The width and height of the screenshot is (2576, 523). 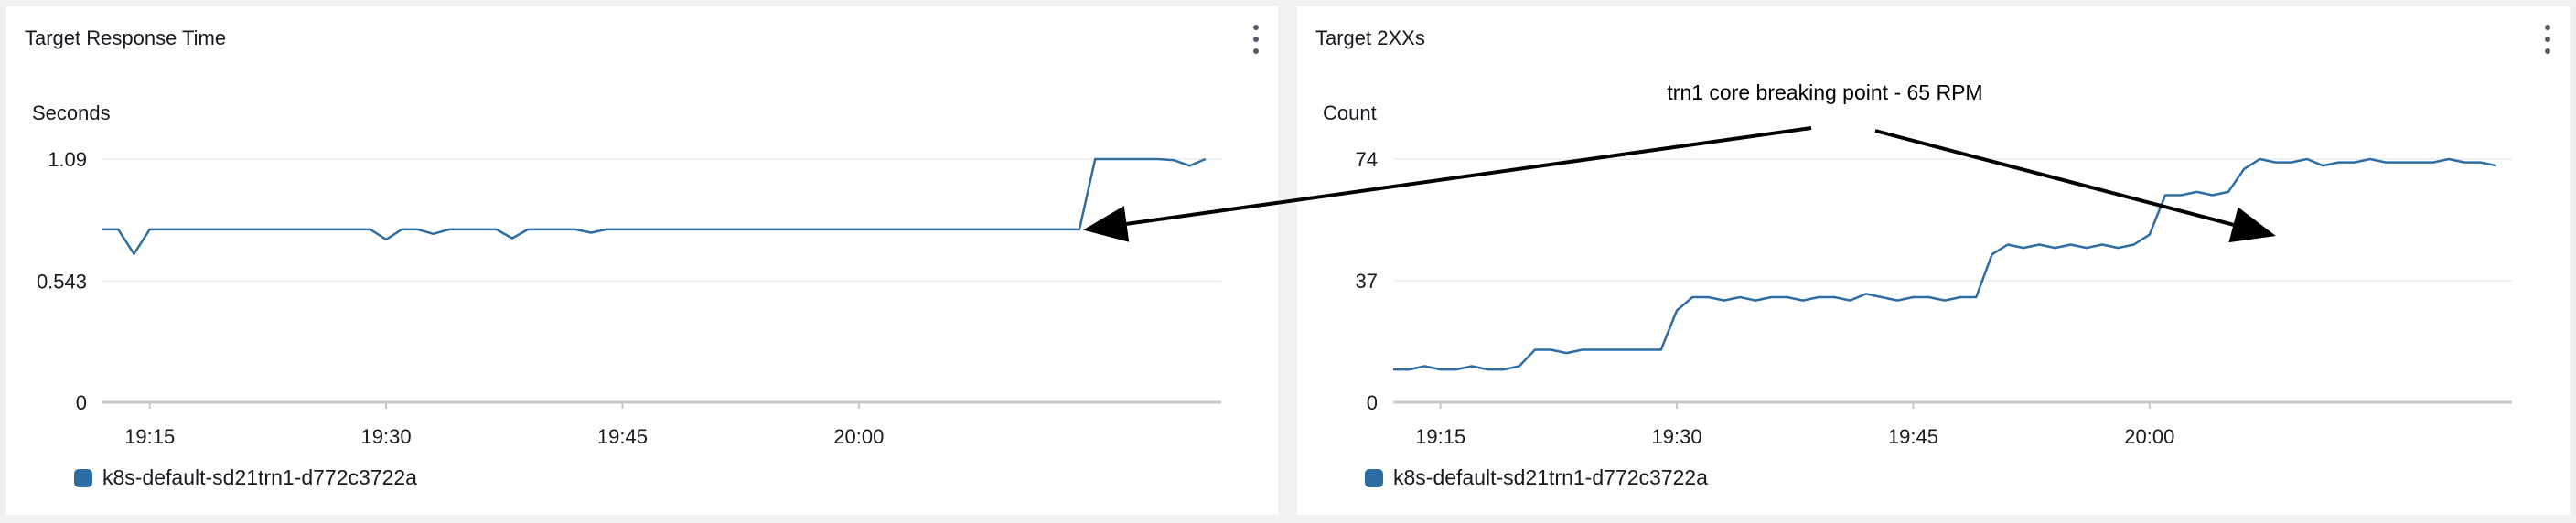 I want to click on panel-title: Target 2XXs, so click(x=1370, y=38).